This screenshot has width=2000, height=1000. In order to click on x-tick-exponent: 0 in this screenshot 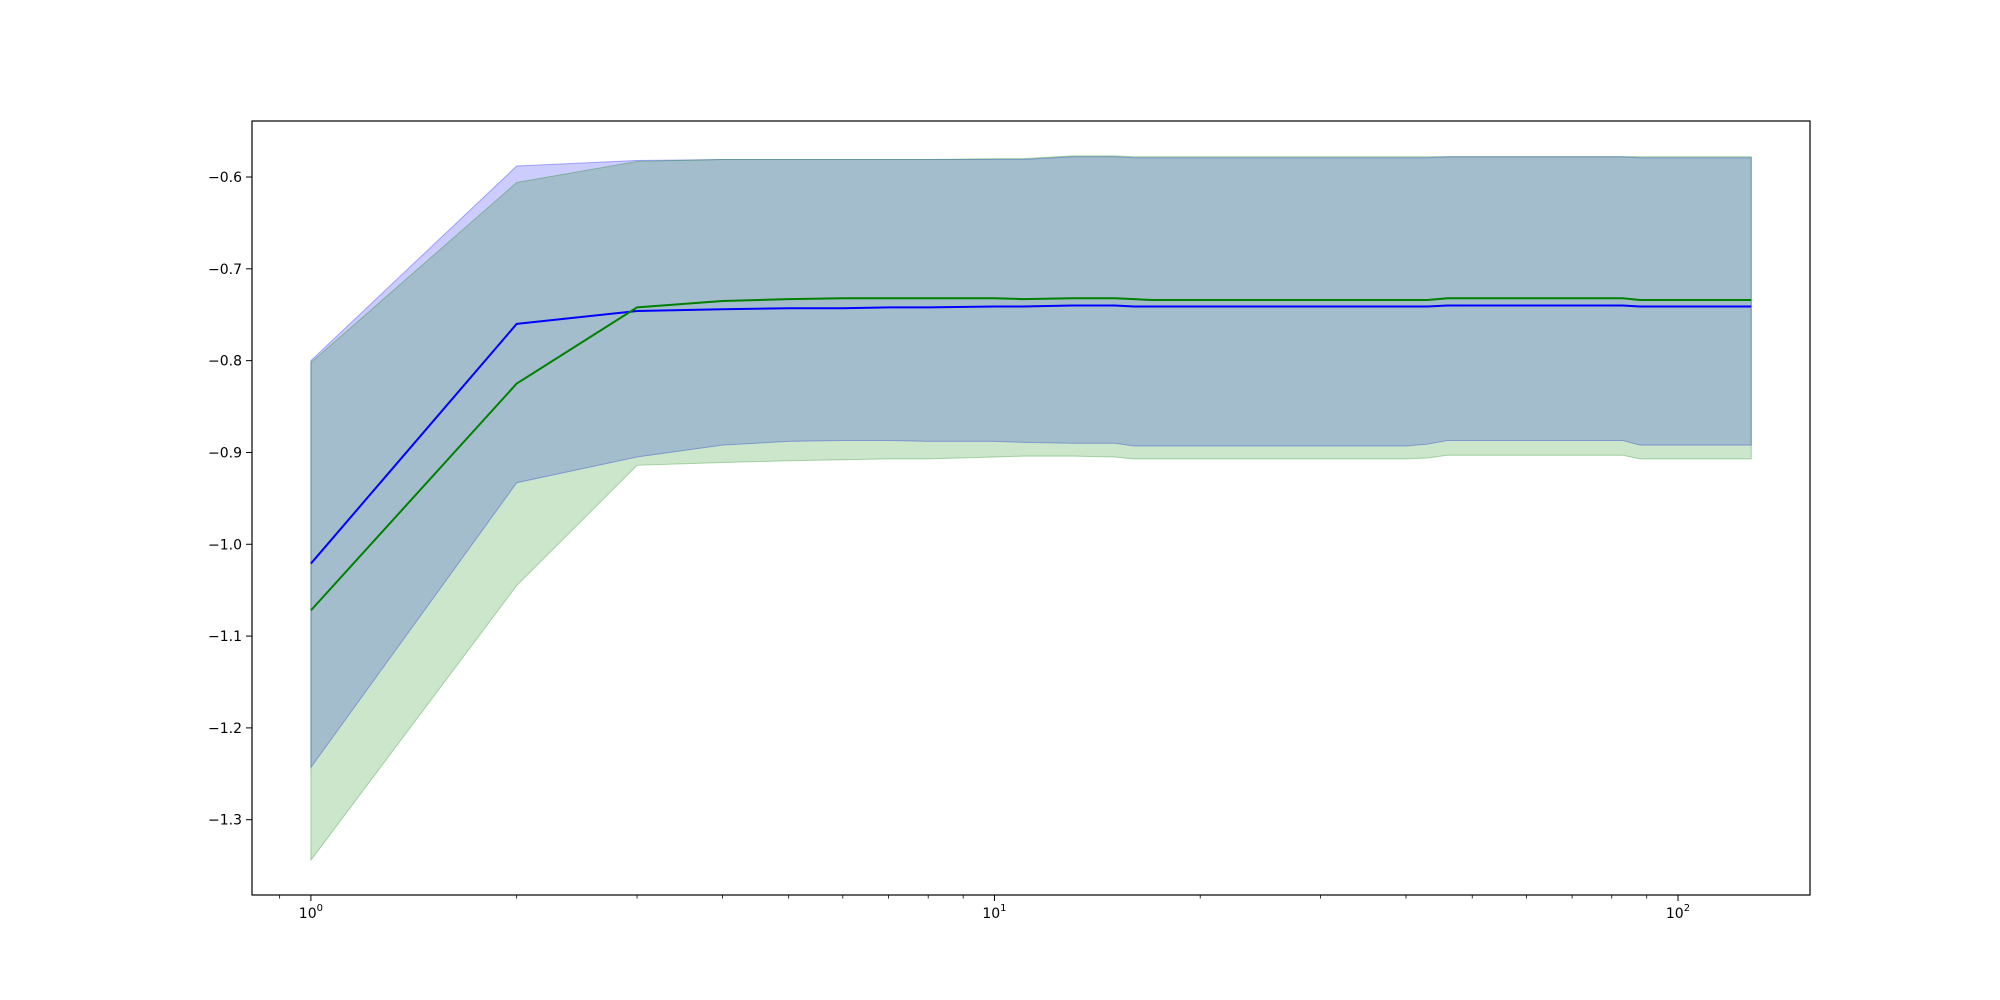, I will do `click(320, 908)`.